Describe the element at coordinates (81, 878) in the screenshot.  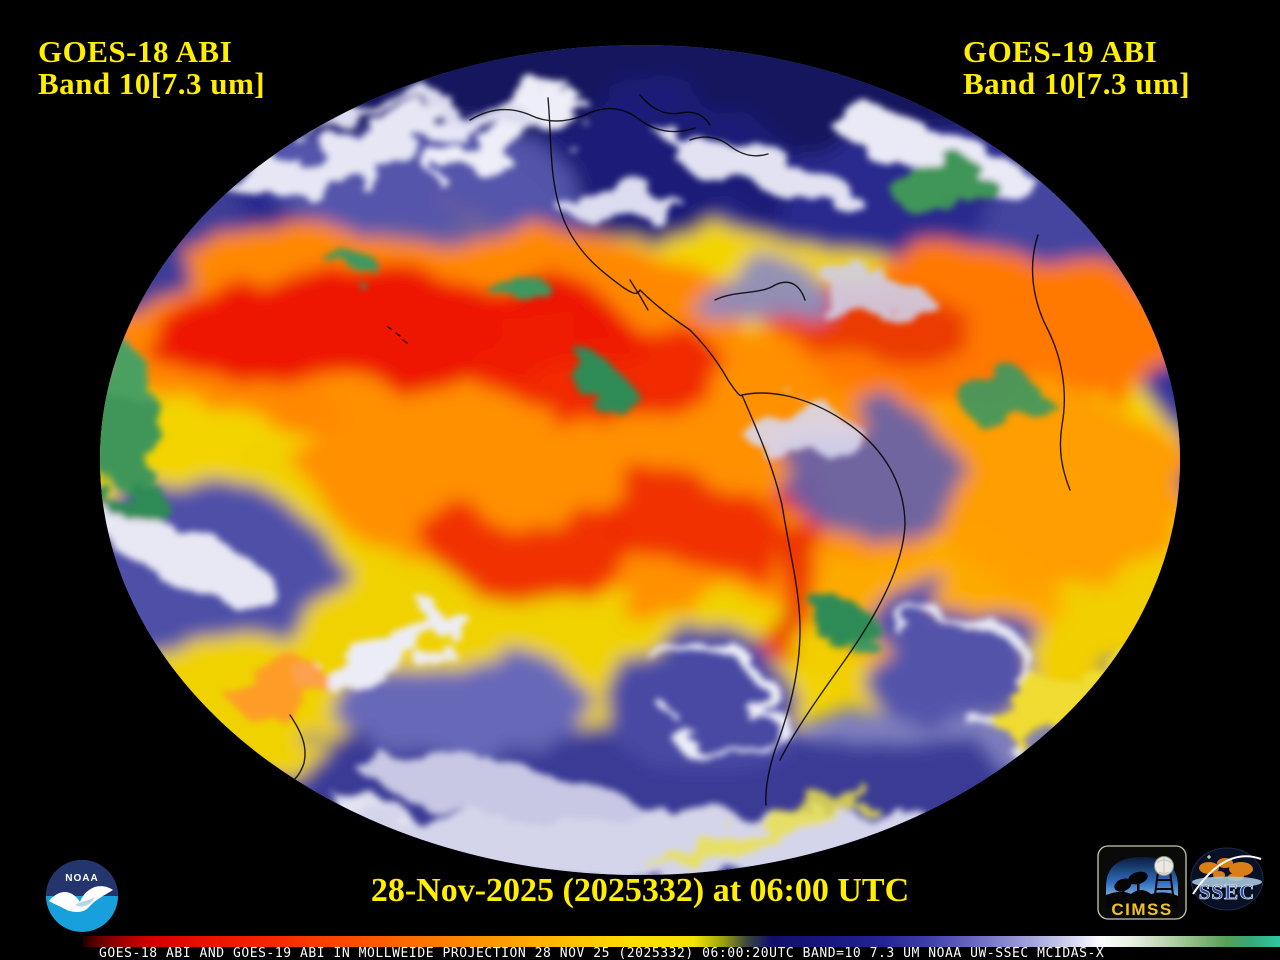
I see `noaa-logo-text: NOAA` at that location.